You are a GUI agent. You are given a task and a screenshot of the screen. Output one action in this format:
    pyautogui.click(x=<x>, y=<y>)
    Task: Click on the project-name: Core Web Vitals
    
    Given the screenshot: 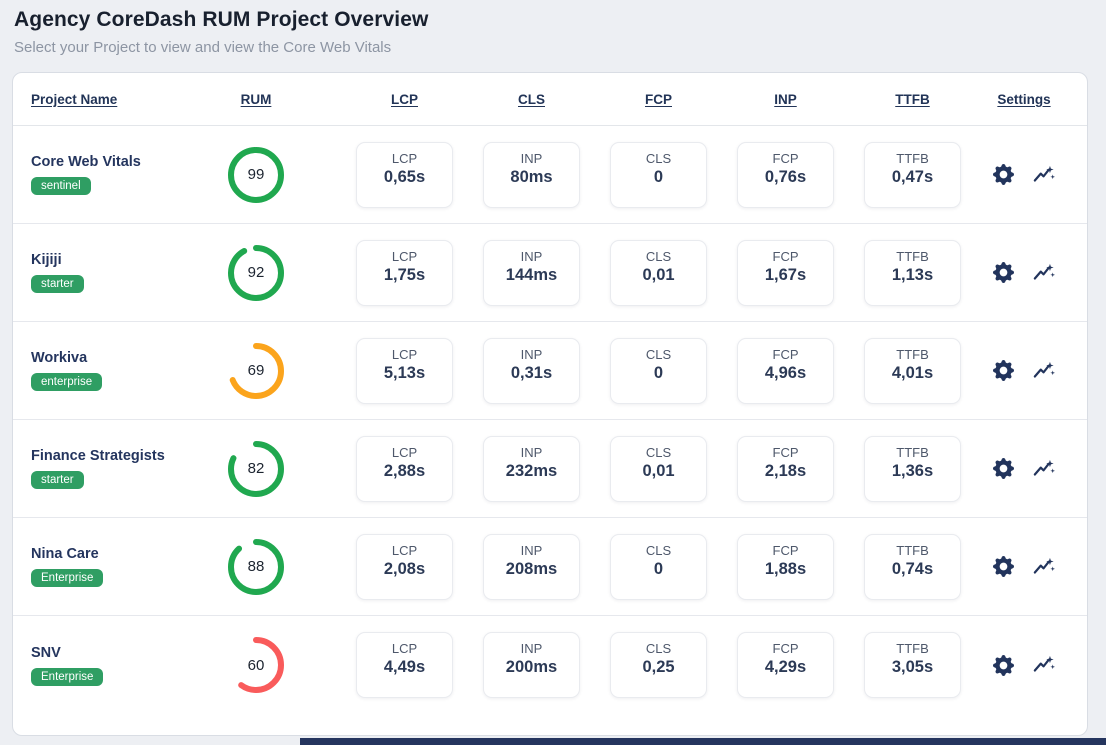 What is the action you would take?
    pyautogui.click(x=86, y=162)
    